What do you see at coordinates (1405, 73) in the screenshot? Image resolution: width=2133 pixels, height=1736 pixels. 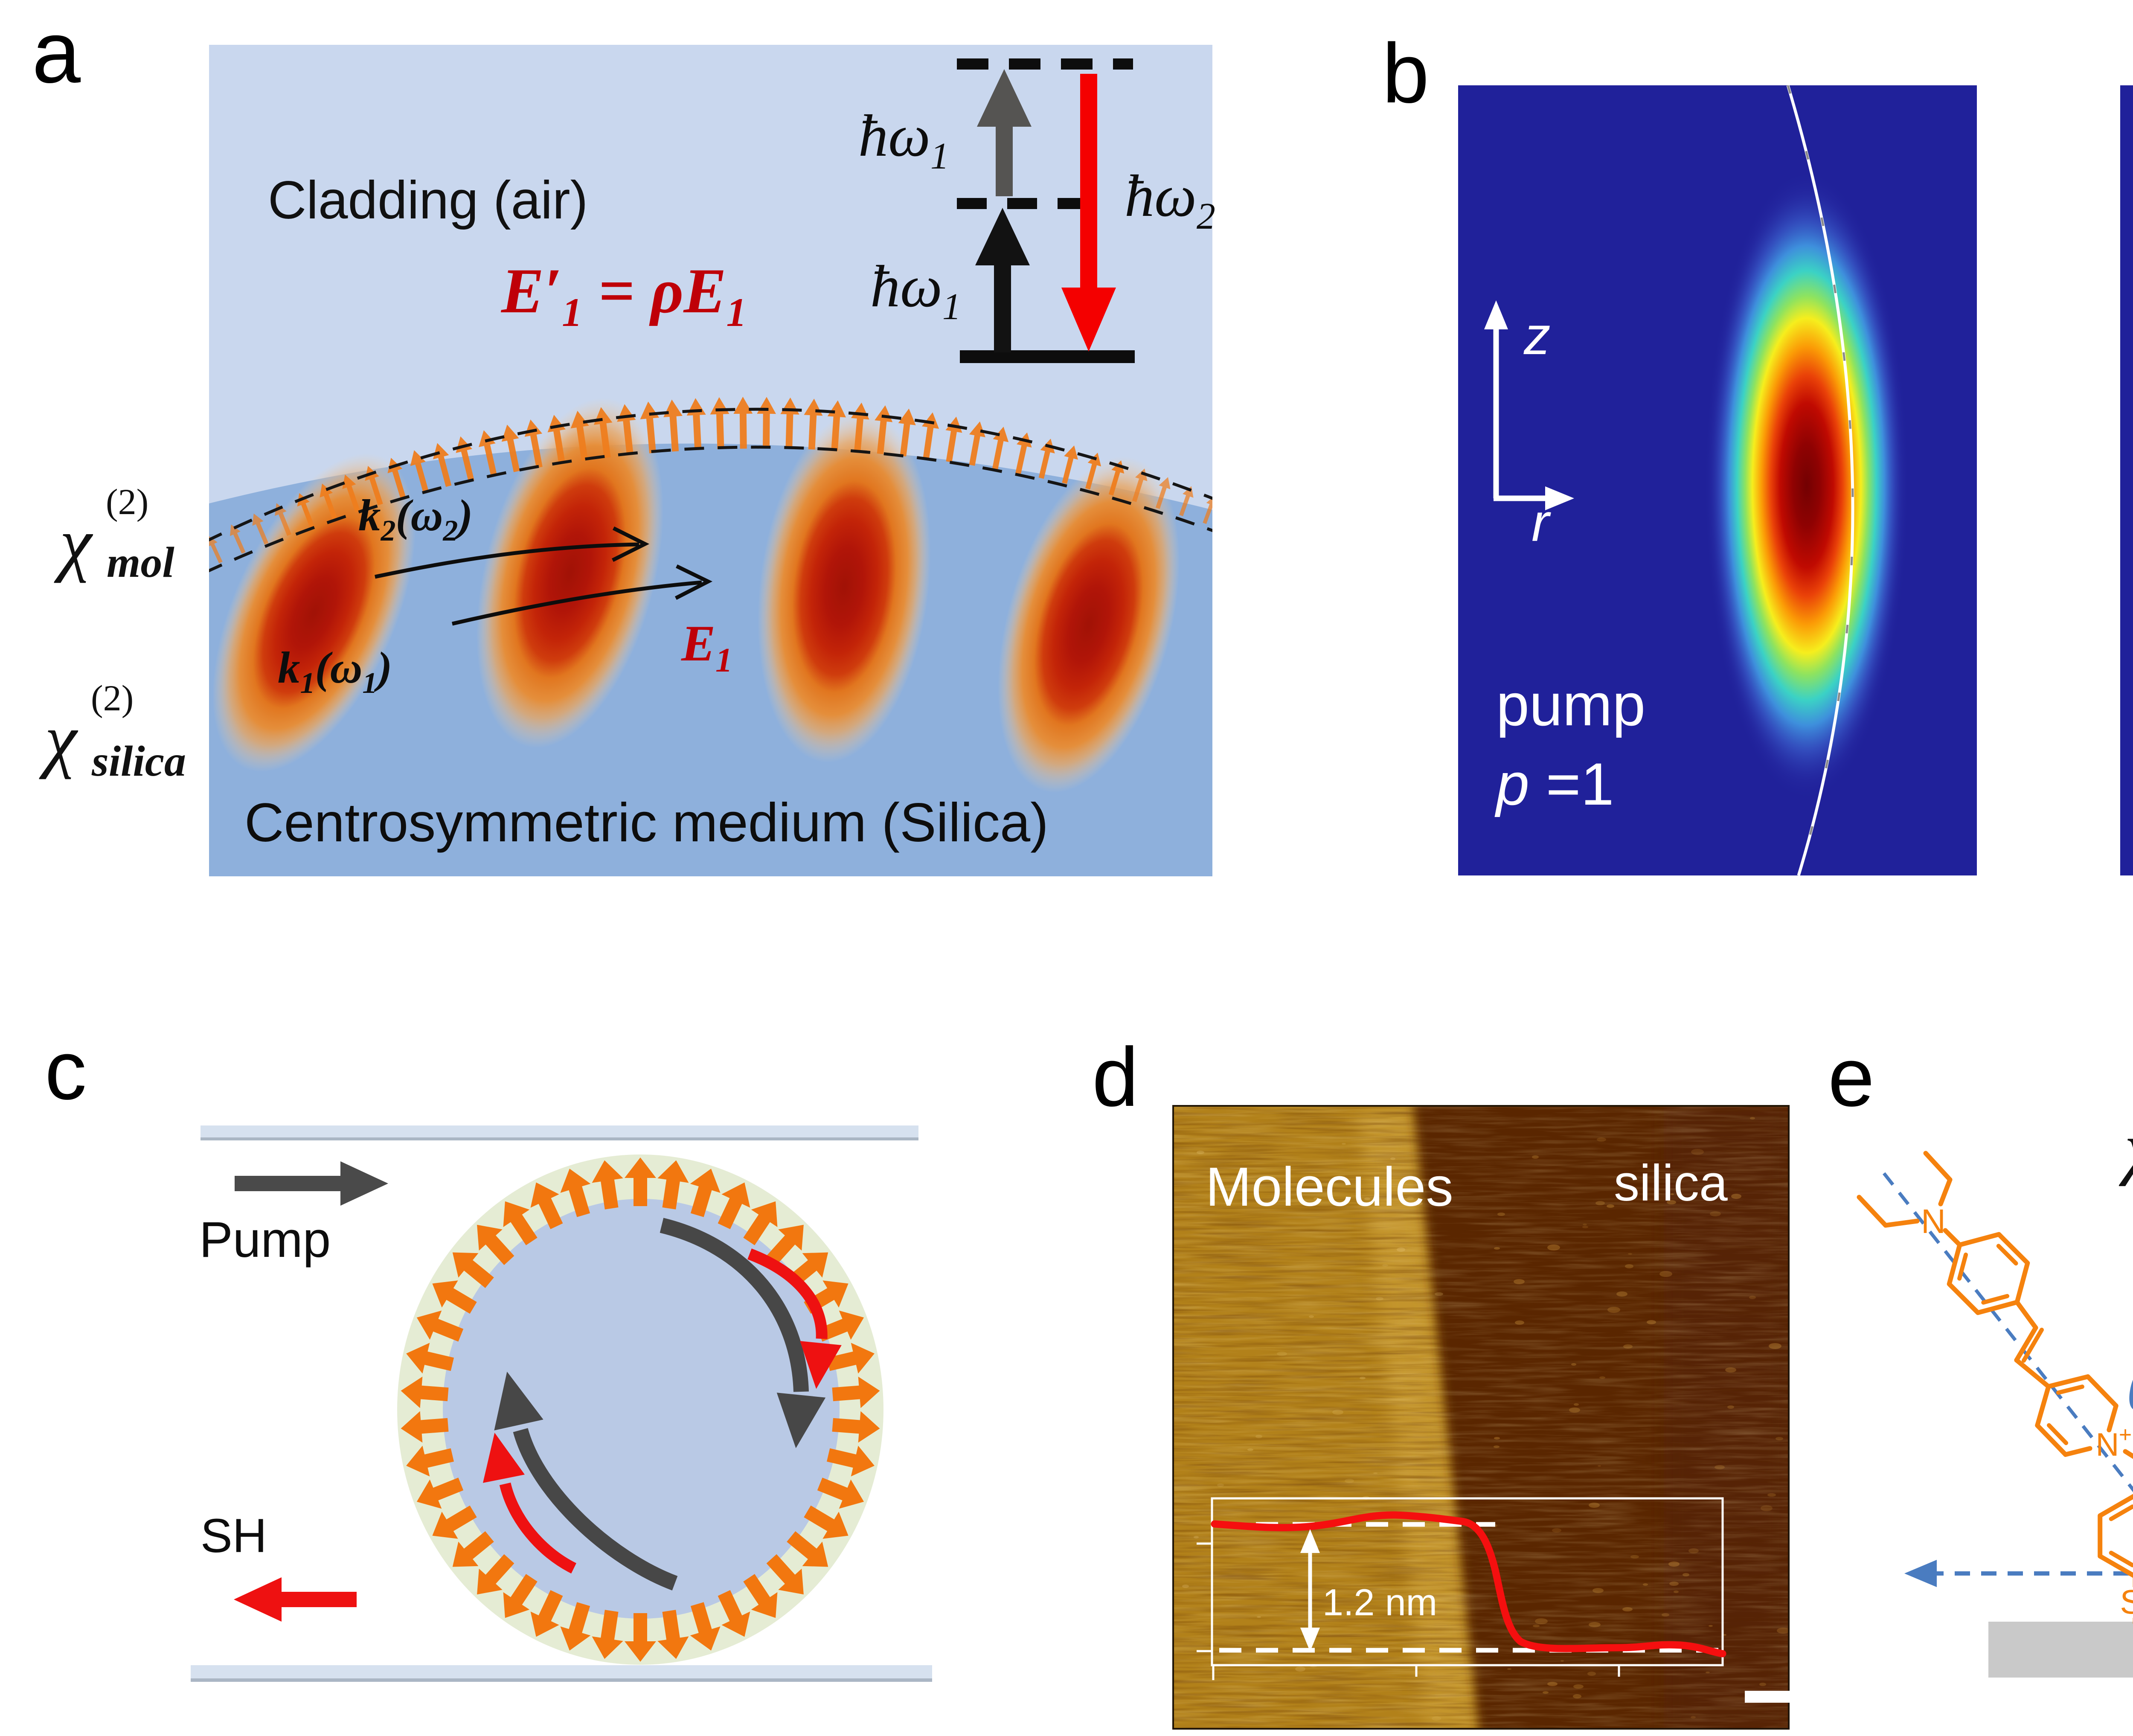 I see `svg-text: b` at bounding box center [1405, 73].